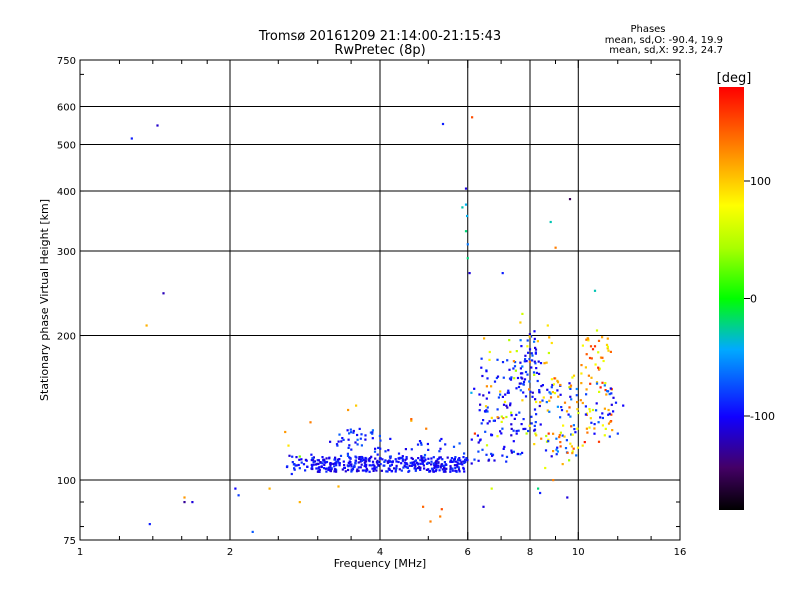 The image size is (800, 600). Describe the element at coordinates (760, 181) in the screenshot. I see `colorbar-tick-label: 100` at that location.